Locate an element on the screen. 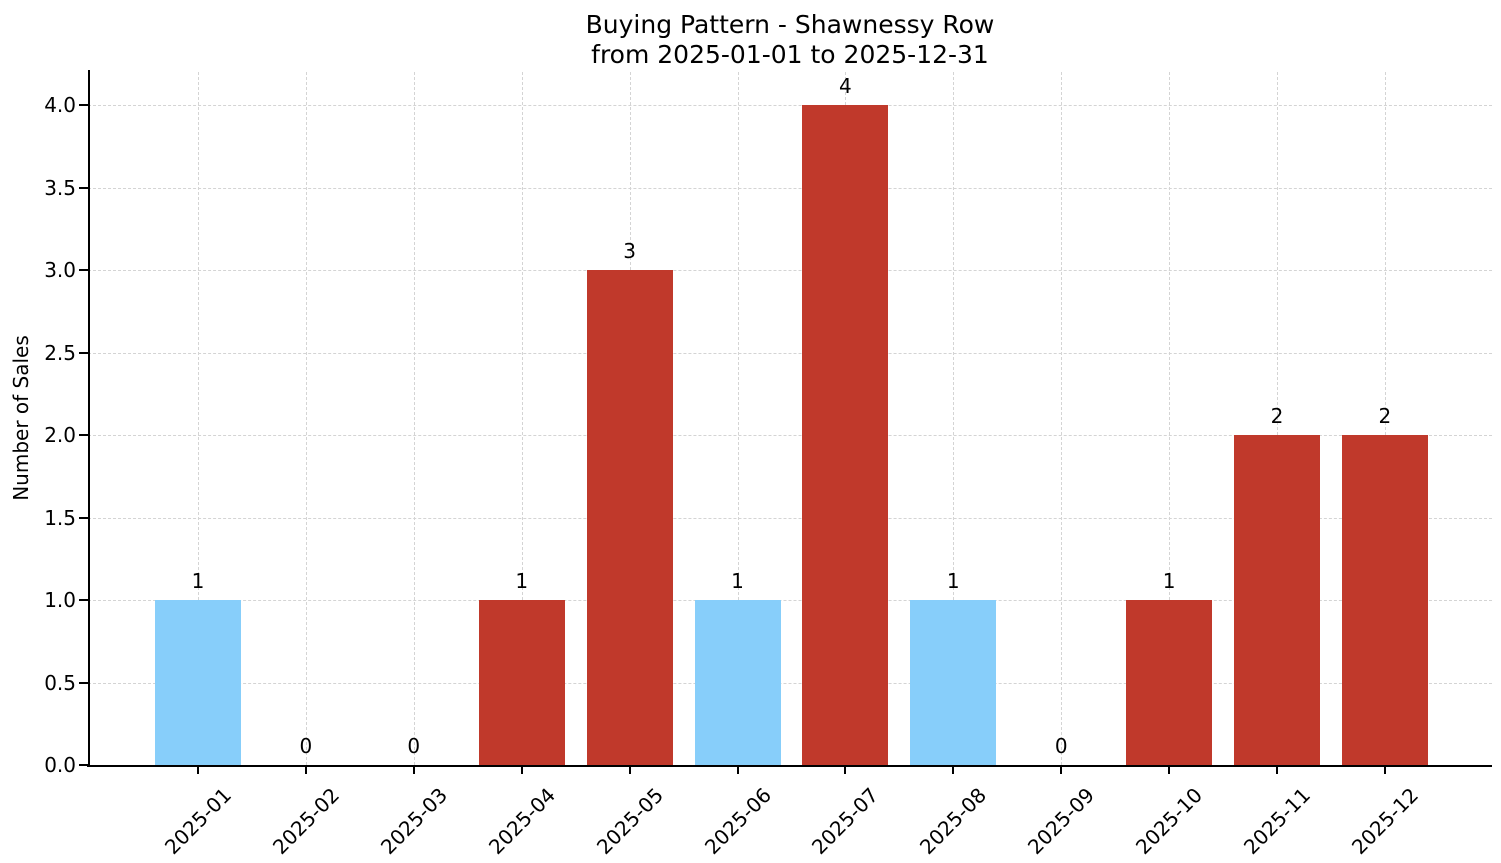 The height and width of the screenshot is (863, 1501). x-tick-label: 2025-05 is located at coordinates (629, 821).